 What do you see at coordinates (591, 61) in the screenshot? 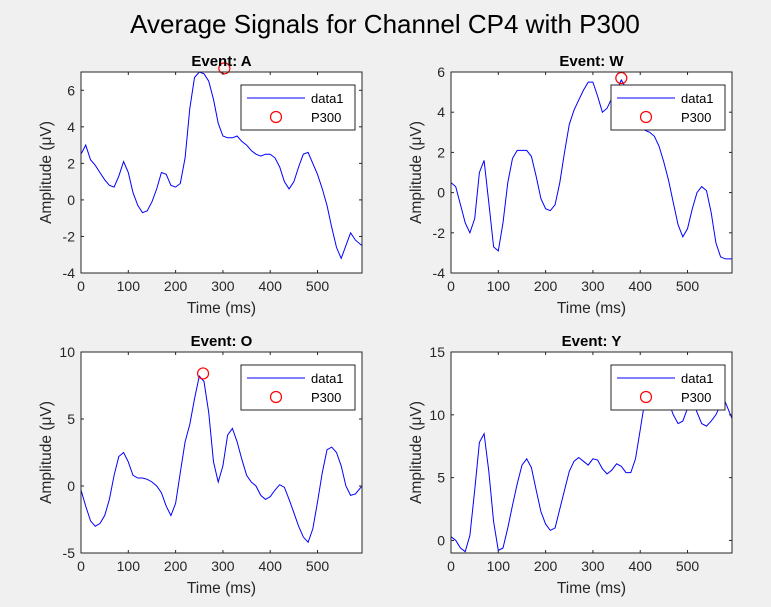
I see `subplot-title: Event: W` at bounding box center [591, 61].